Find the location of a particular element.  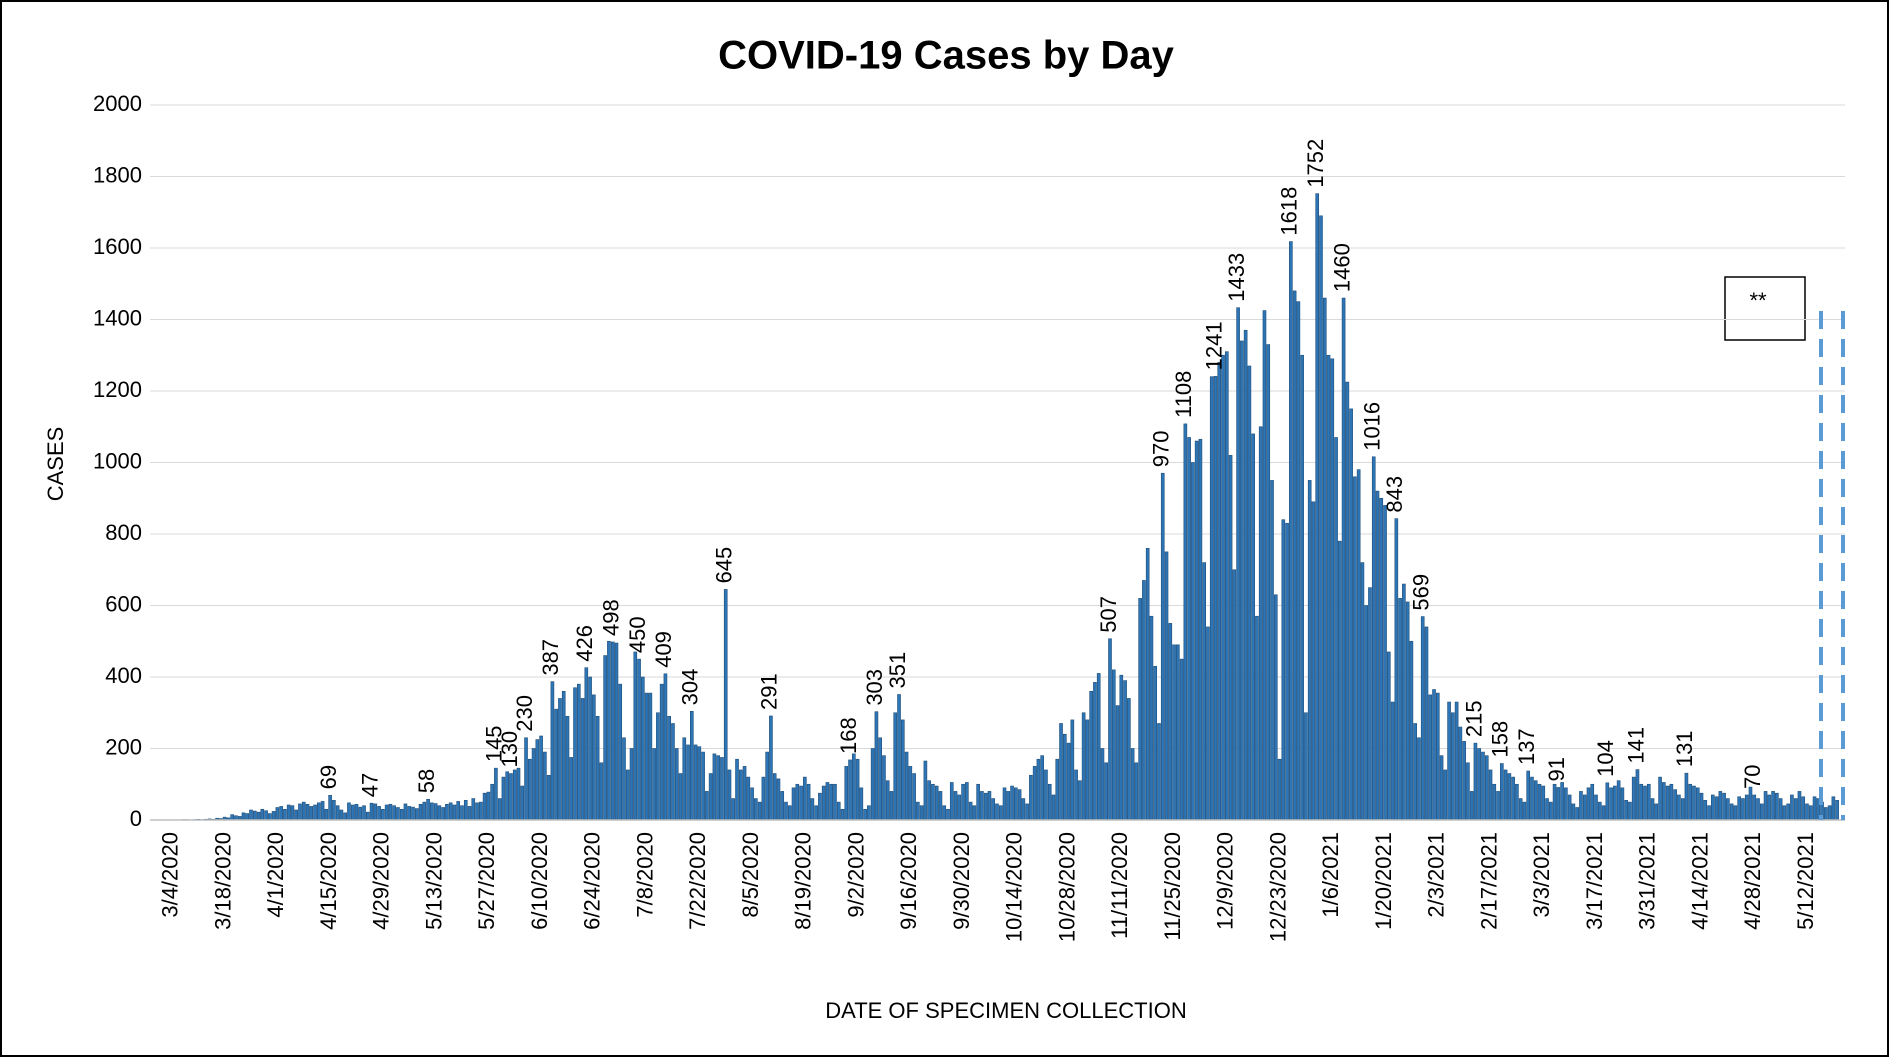

data-label: 130 is located at coordinates (509, 749).